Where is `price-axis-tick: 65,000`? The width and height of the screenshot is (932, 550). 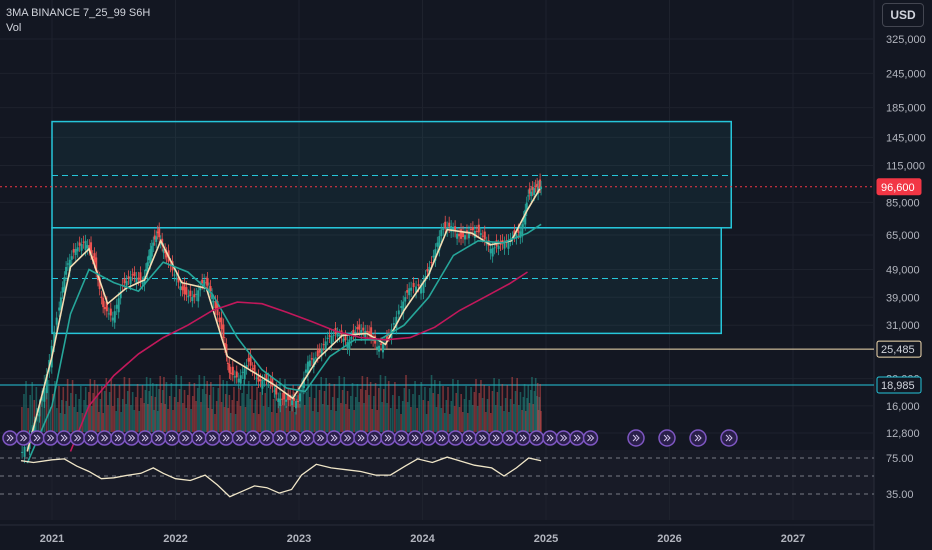
price-axis-tick: 65,000 is located at coordinates (903, 236).